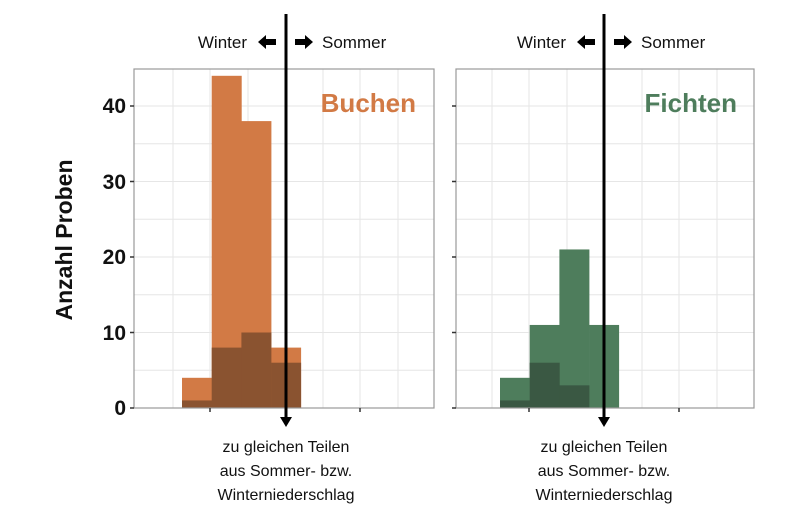 The width and height of the screenshot is (800, 520). Describe the element at coordinates (114, 182) in the screenshot. I see `y-tick-30: 30` at that location.